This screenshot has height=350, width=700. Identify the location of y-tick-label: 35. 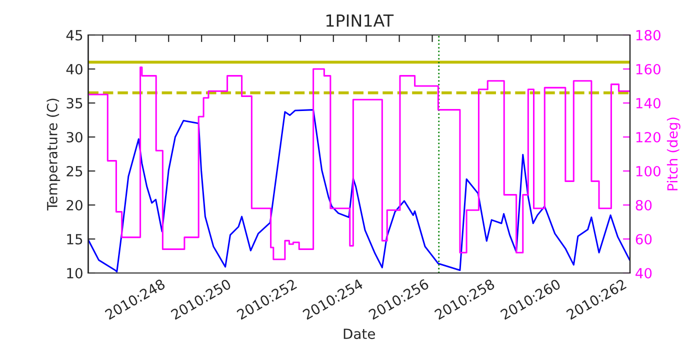
(74, 103).